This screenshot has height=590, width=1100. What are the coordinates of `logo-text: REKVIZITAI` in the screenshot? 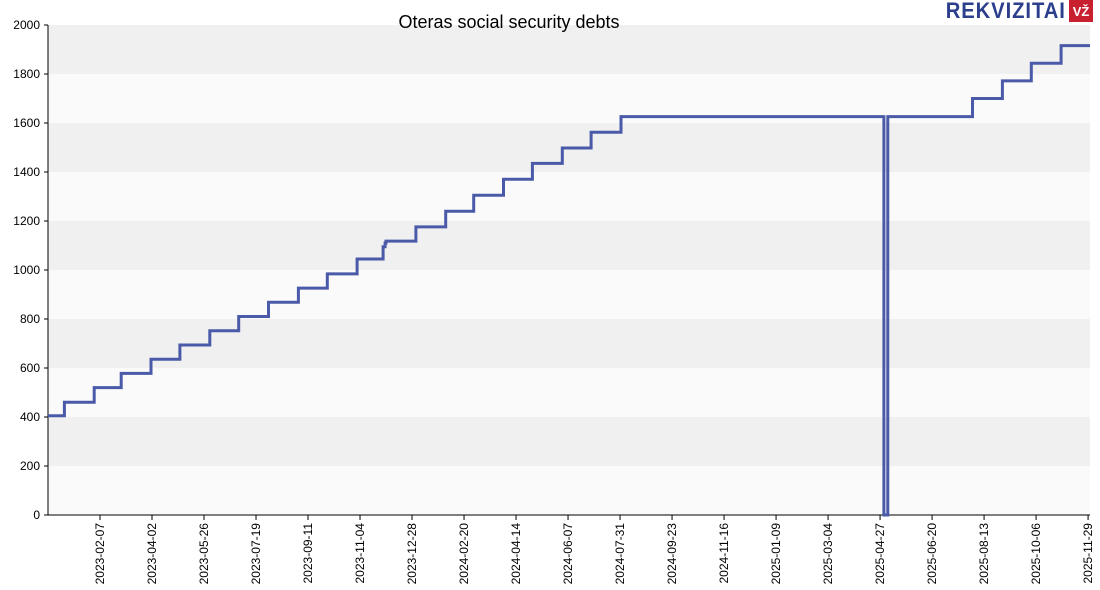 It's located at (1006, 11).